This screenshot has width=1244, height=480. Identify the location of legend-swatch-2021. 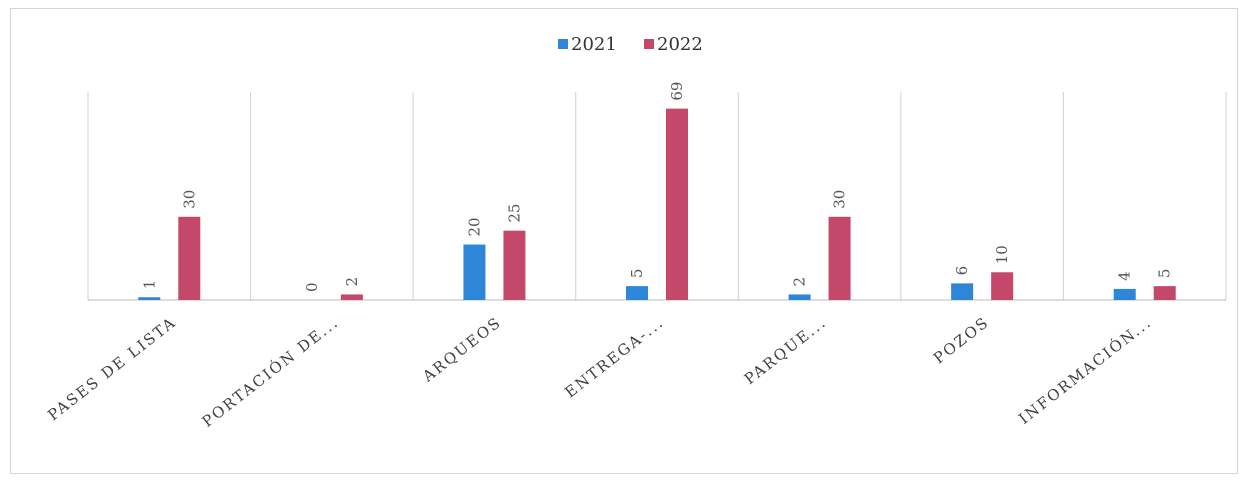
(563, 44).